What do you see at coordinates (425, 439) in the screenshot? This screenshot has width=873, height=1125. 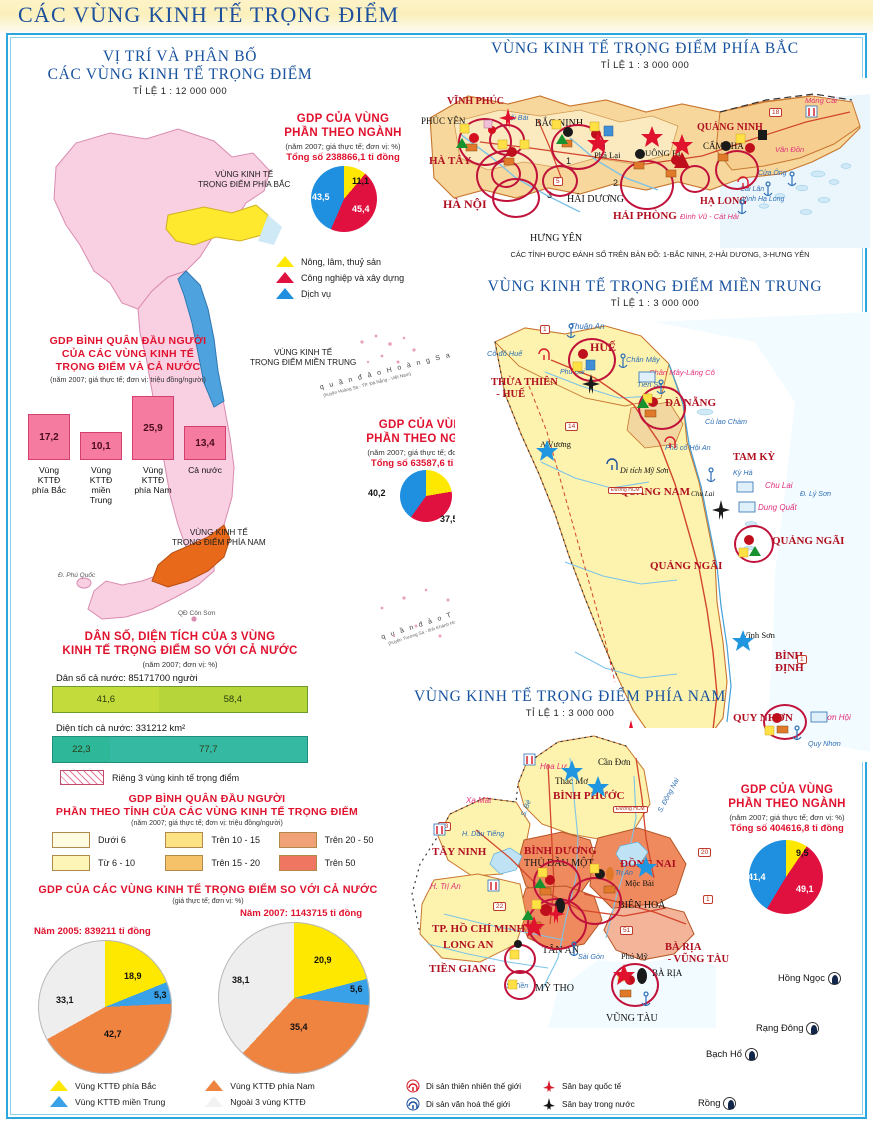 I see `pie-central-title-2: PHẦN THEO NGÀNH` at bounding box center [425, 439].